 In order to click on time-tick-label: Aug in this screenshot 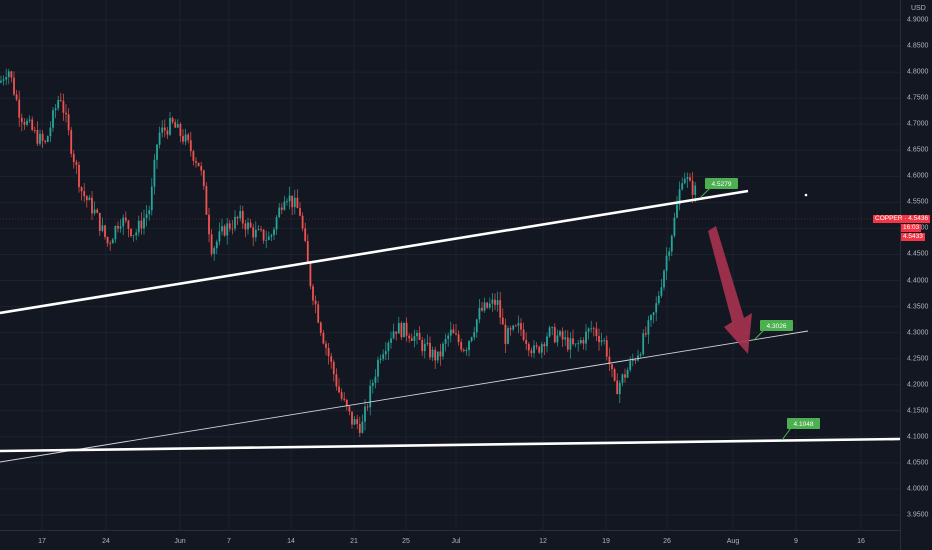, I will do `click(733, 541)`.